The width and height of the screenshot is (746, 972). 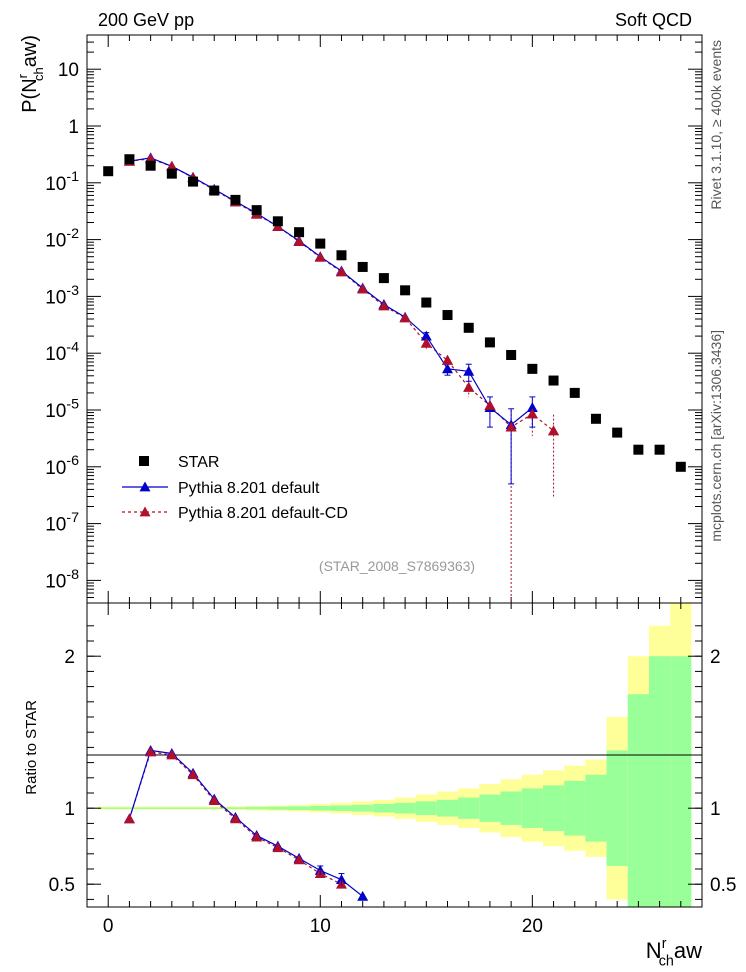 I want to click on default-line, so click(x=331, y=291).